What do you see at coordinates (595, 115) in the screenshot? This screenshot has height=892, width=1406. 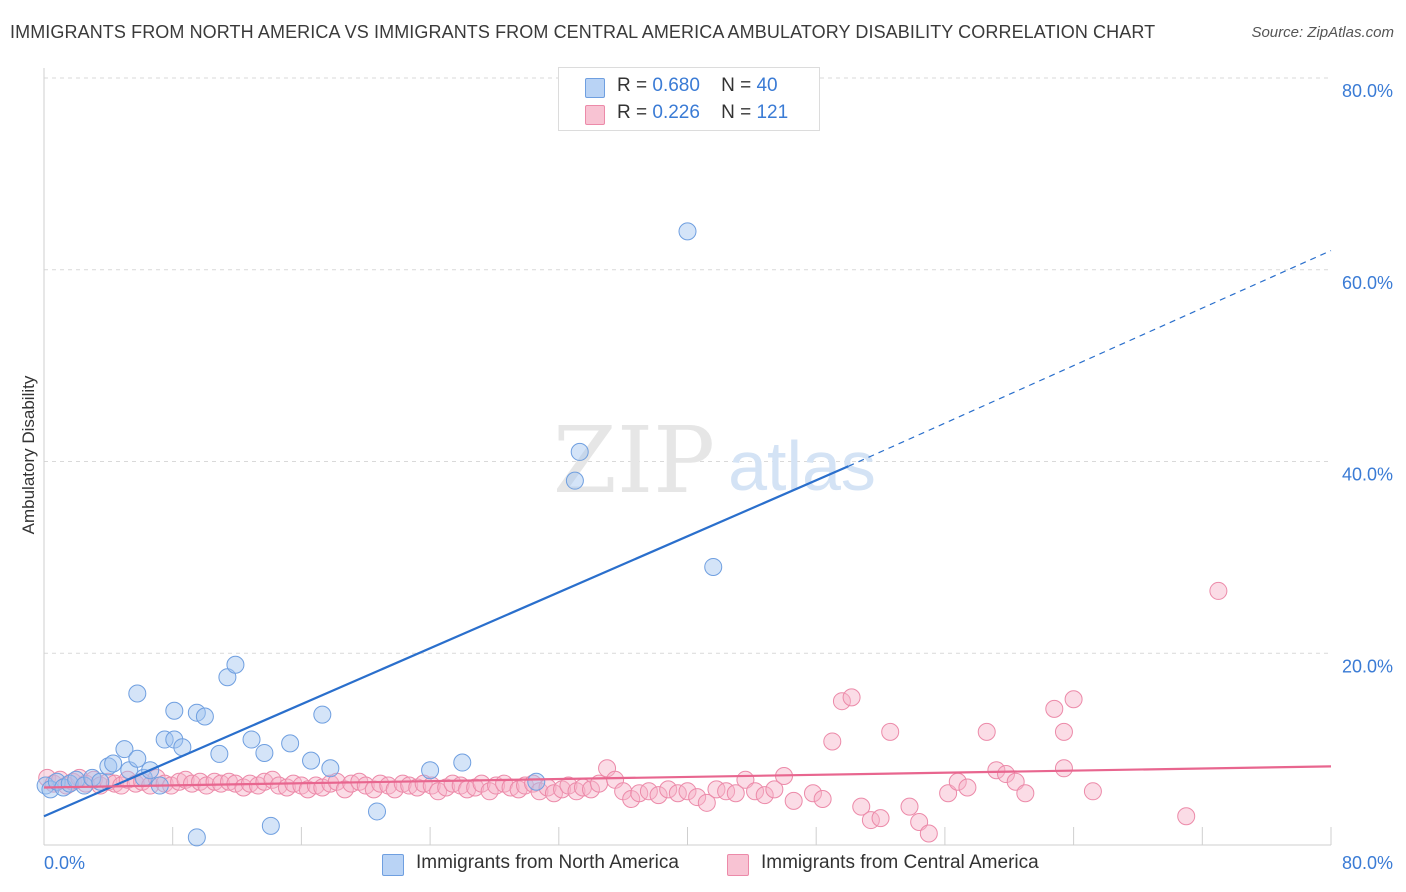 I see `legend-swatch-pink` at bounding box center [595, 115].